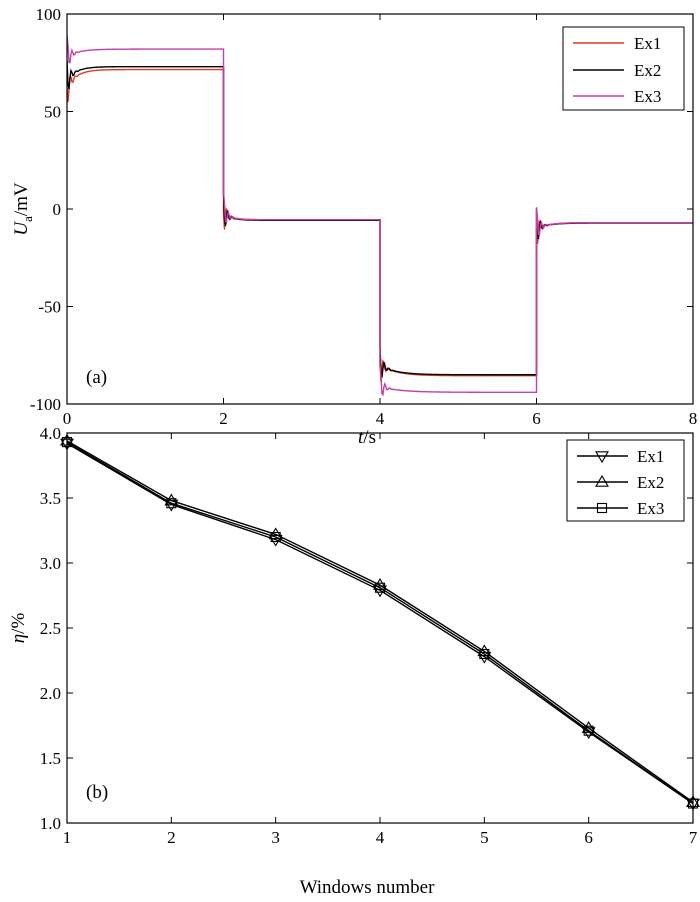 The image size is (700, 902). I want to click on chart-b-y-tick-label: 4.0, so click(50, 433).